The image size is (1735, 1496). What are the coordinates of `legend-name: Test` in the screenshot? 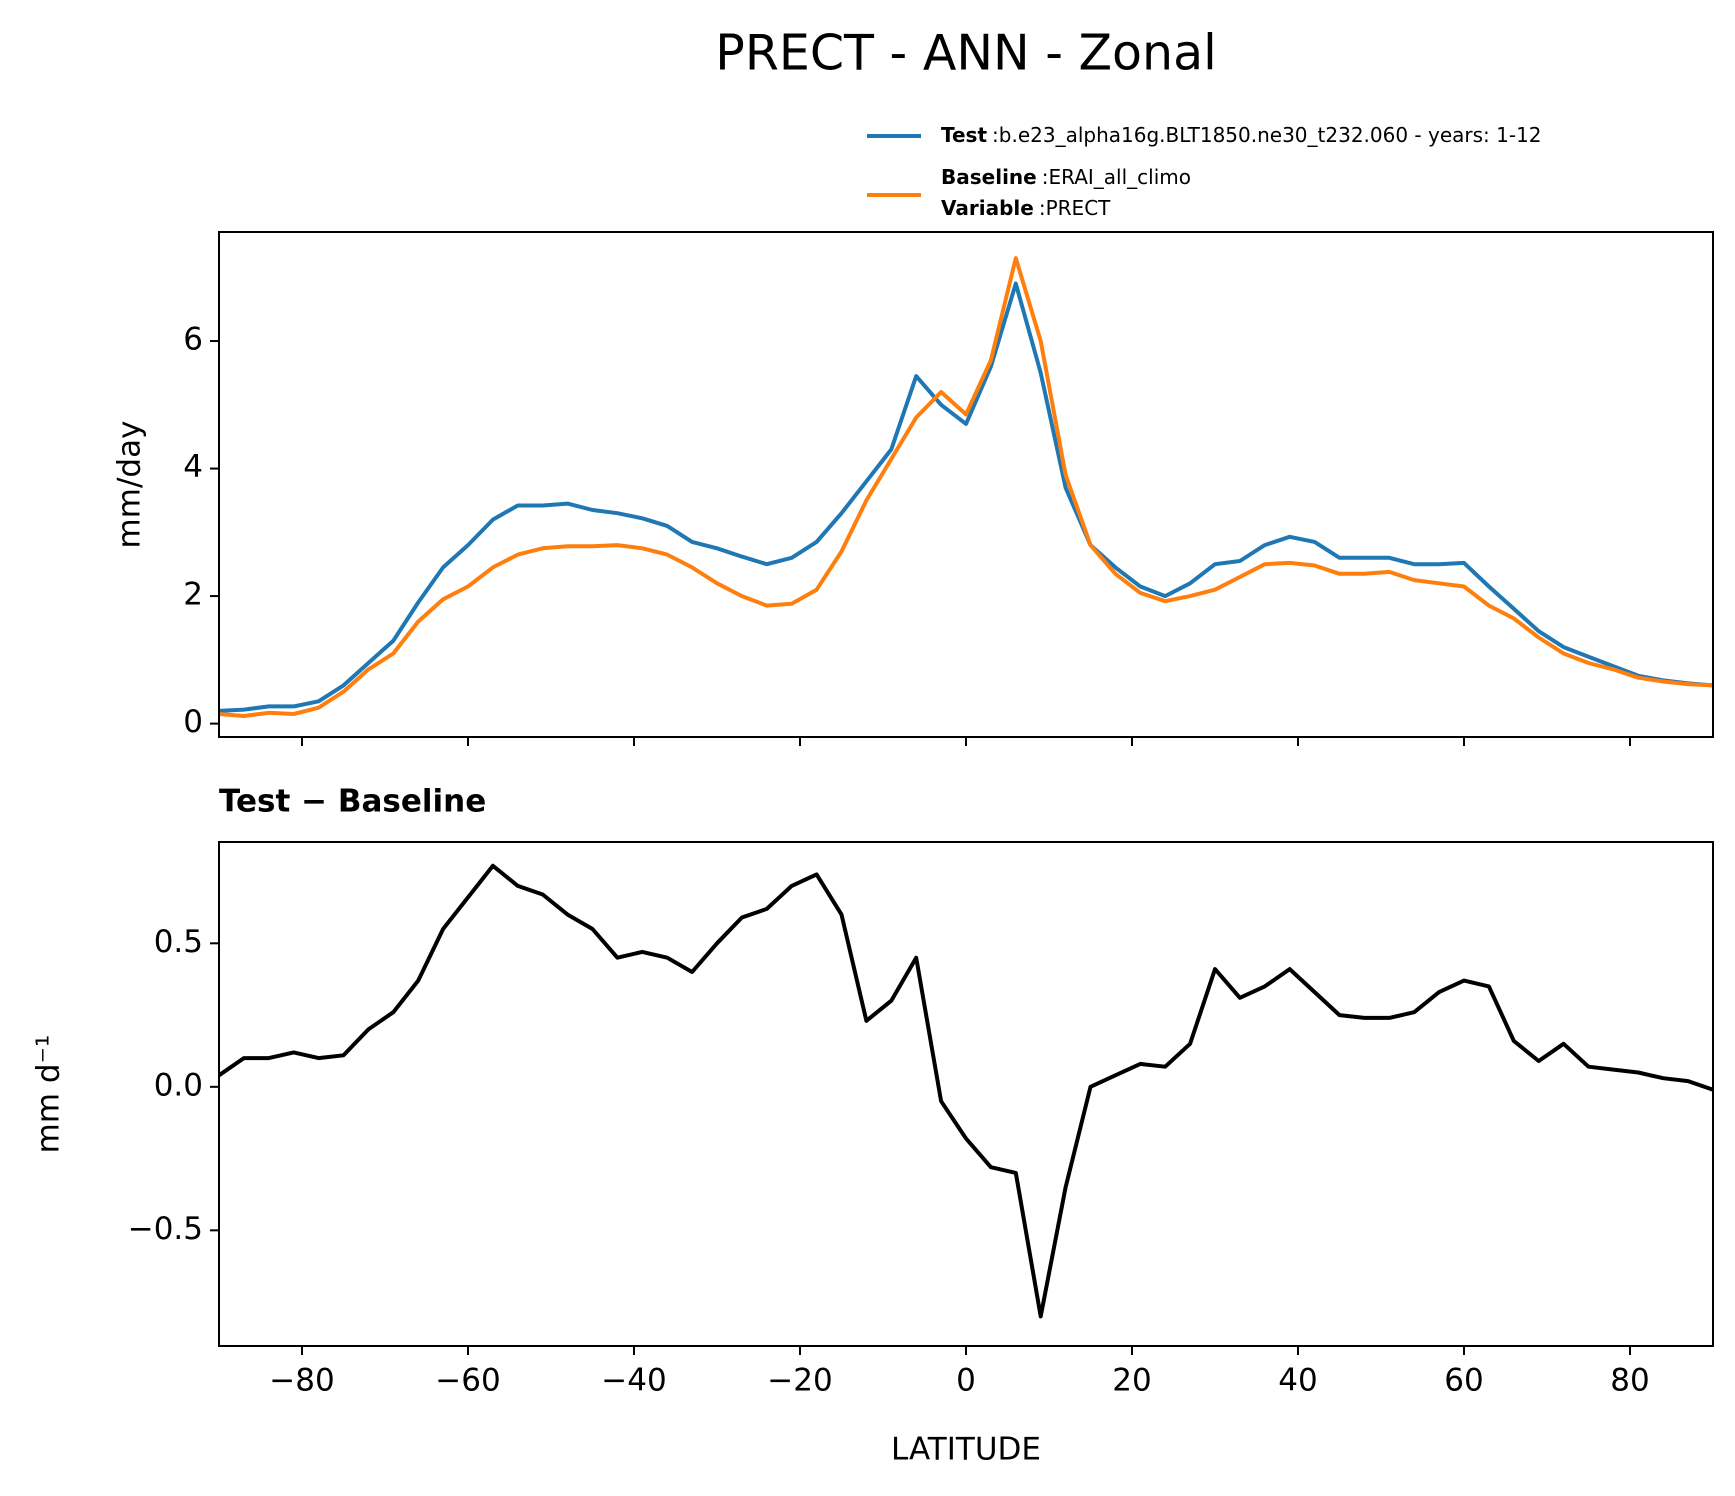 It's located at (964, 135).